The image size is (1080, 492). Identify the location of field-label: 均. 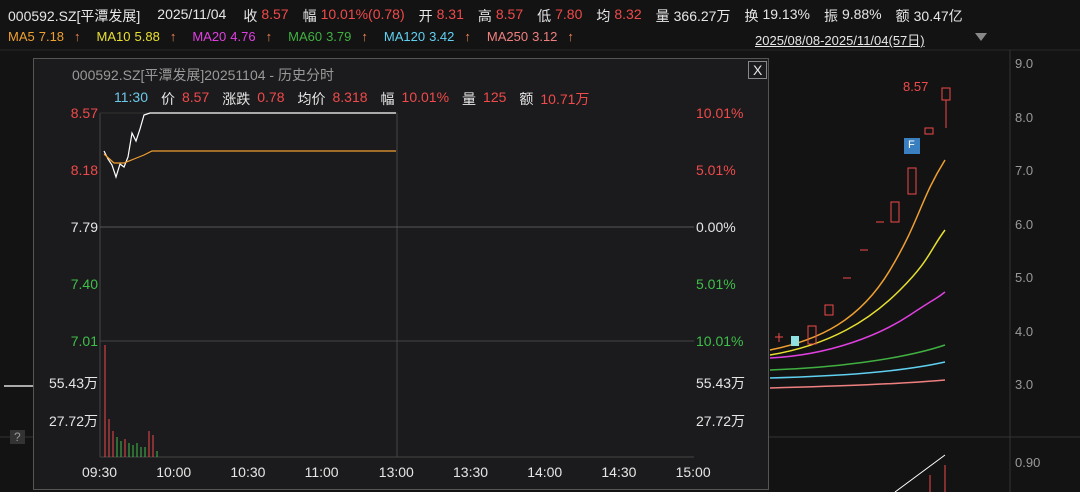
(603, 16).